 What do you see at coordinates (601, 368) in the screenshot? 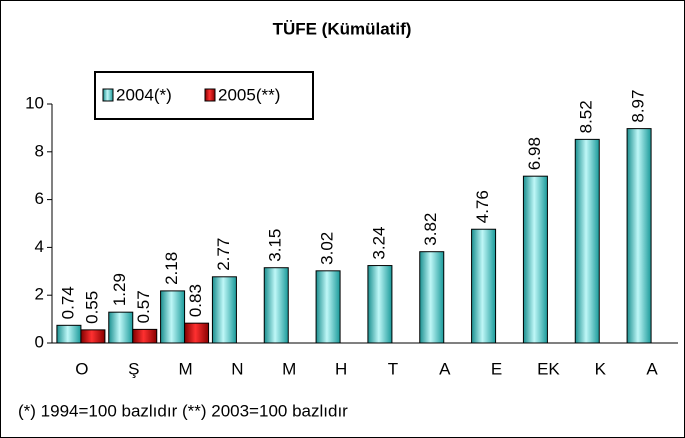
I see `x-tick-label: K` at bounding box center [601, 368].